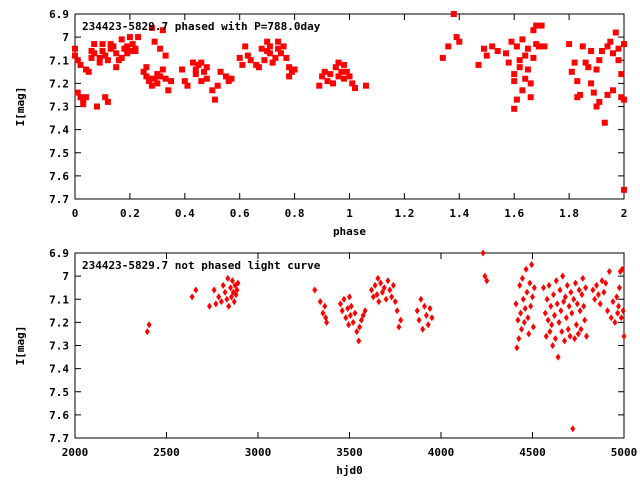 Image resolution: width=640 pixels, height=480 pixels. I want to click on y-tick-label: 7.6, so click(59, 176).